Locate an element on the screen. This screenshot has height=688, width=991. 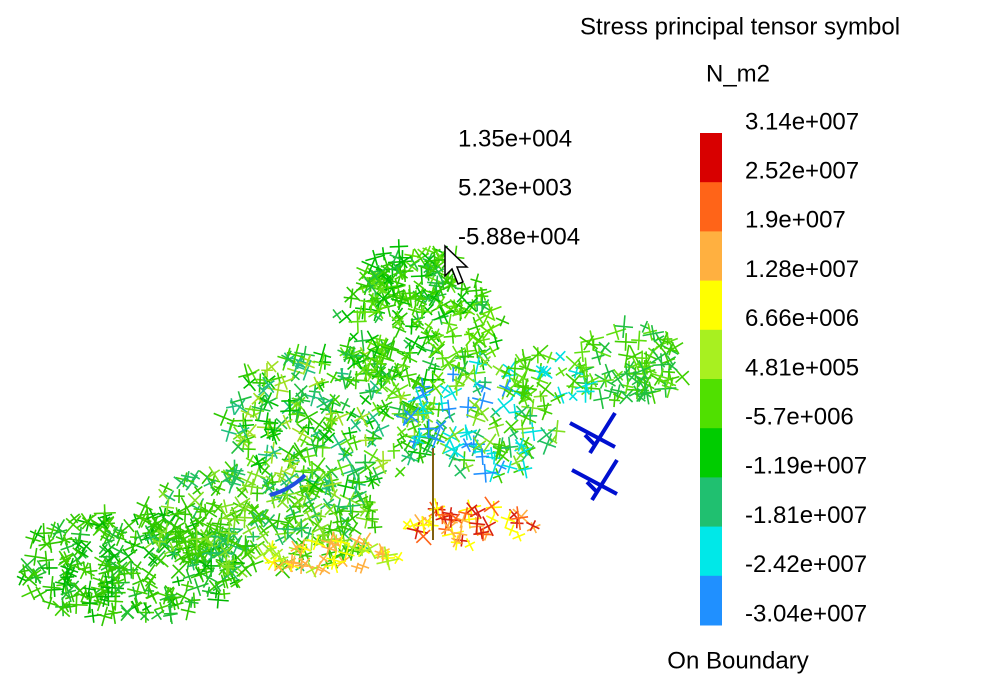
color-band is located at coordinates (711, 404).